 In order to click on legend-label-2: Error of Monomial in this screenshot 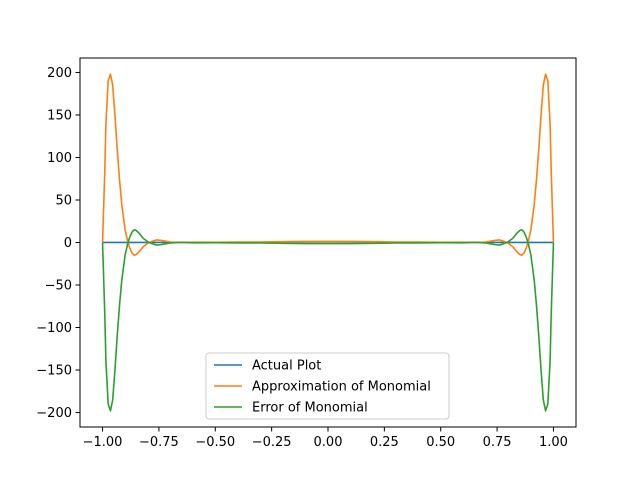, I will do `click(310, 408)`.